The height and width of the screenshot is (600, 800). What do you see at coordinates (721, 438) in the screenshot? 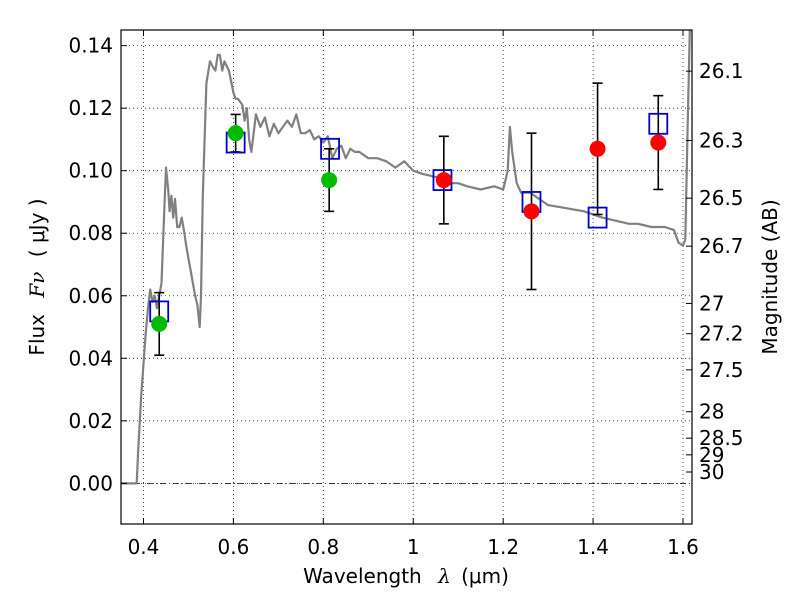
I see `magnitude-tick-label: 28.5` at bounding box center [721, 438].